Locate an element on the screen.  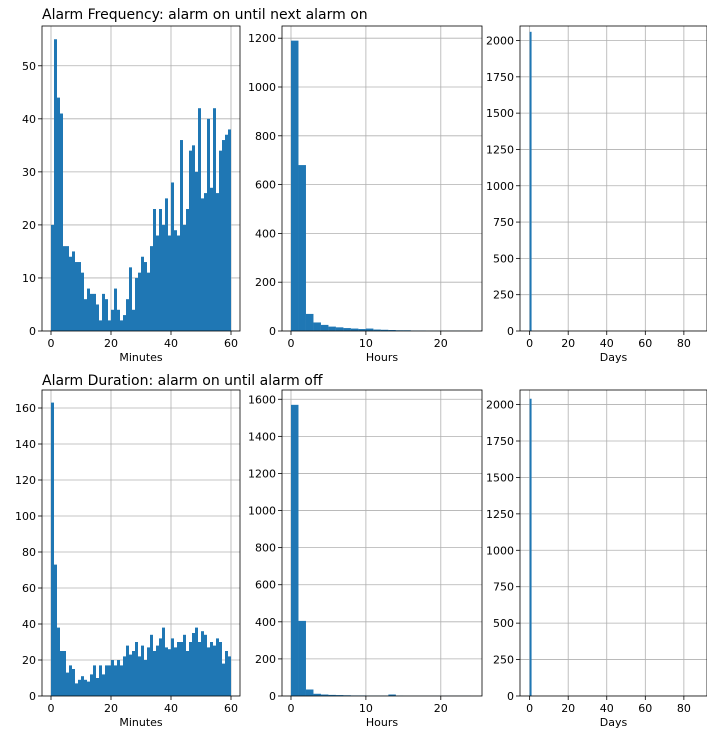
y-tick-label: 2000 is located at coordinates (500, 41).